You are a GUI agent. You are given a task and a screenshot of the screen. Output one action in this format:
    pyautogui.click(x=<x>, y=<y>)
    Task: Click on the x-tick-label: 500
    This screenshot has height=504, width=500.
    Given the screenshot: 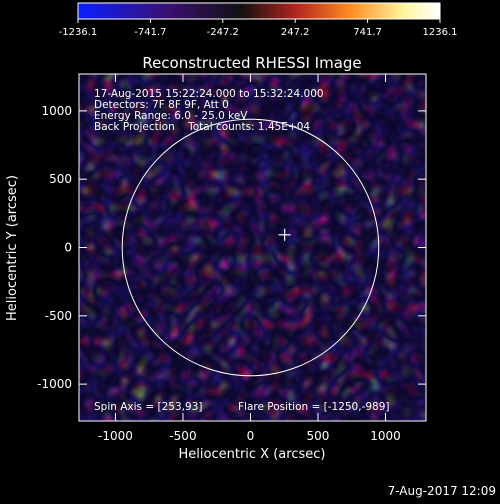 What is the action you would take?
    pyautogui.click(x=318, y=436)
    